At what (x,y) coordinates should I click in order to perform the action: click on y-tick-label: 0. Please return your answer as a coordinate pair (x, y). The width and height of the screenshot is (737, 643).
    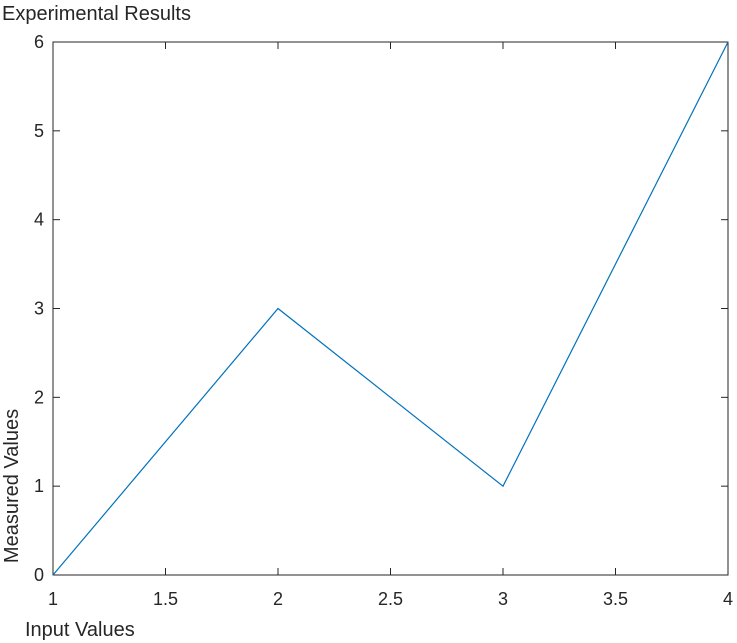
    Looking at the image, I should click on (39, 575).